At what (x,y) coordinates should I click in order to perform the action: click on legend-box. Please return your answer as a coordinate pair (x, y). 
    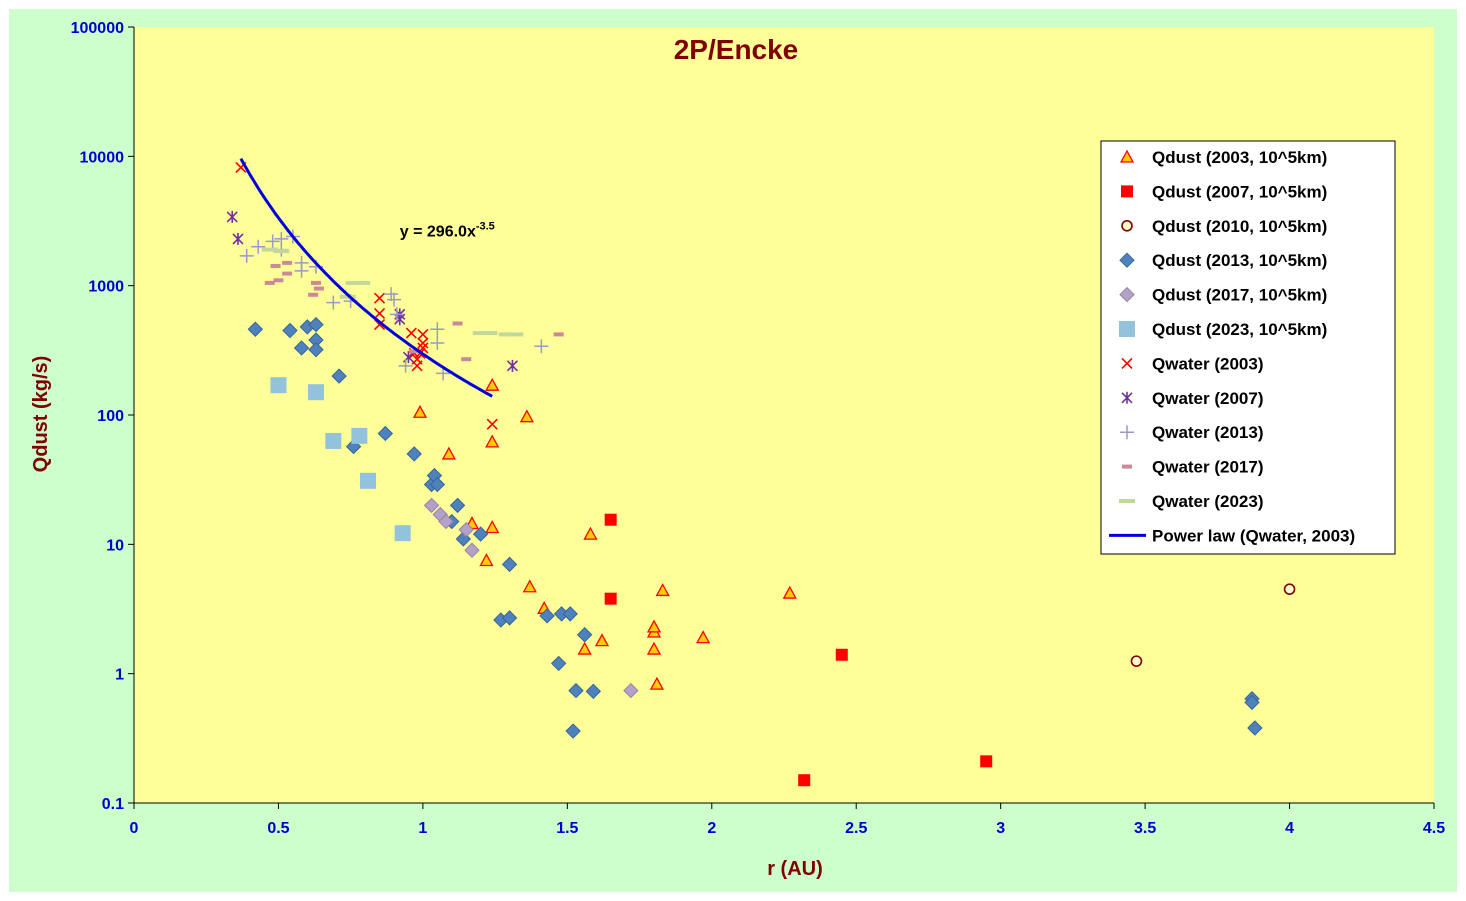
    Looking at the image, I should click on (1248, 347).